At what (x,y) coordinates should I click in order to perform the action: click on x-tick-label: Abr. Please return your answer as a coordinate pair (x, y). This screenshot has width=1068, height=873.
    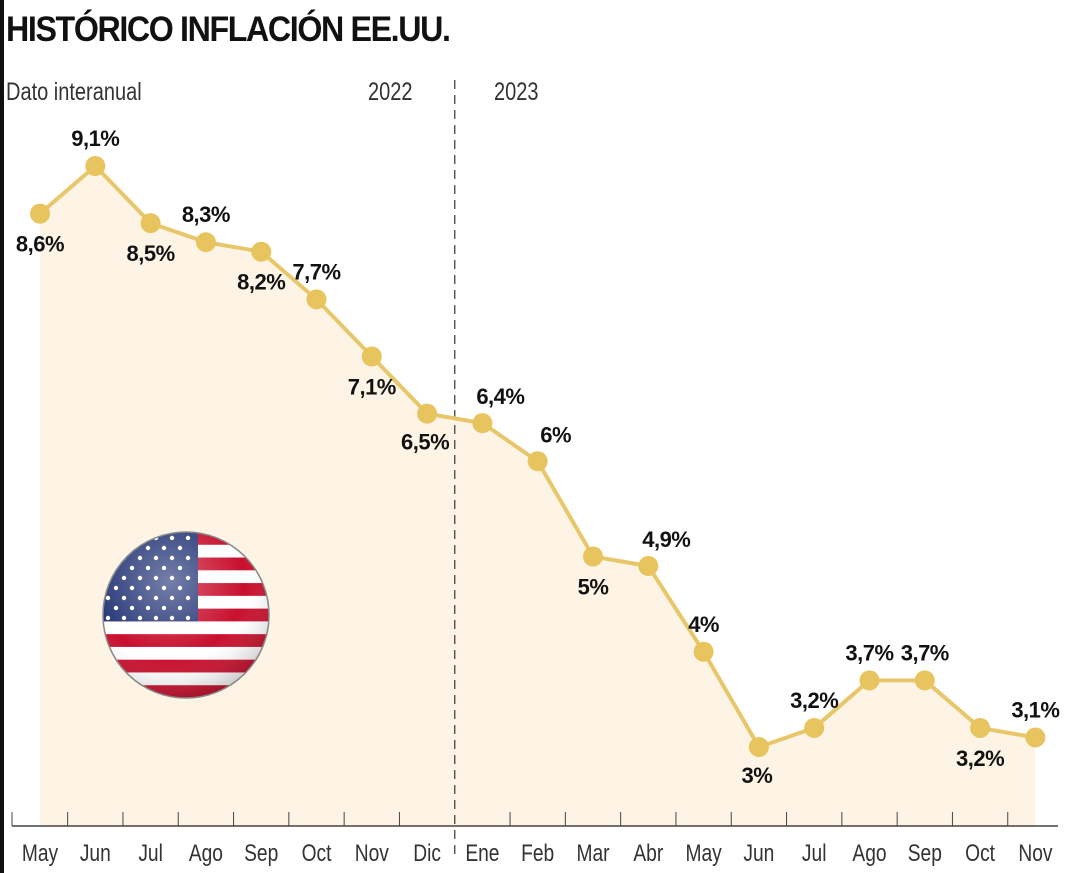
    Looking at the image, I should click on (648, 853).